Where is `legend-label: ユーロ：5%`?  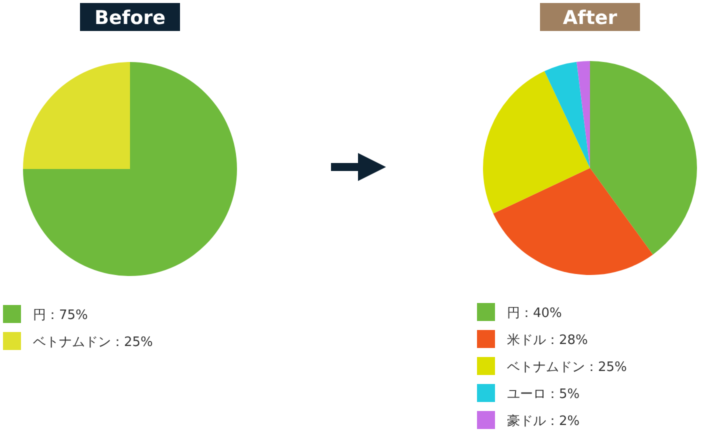 legend-label: ユーロ：5% is located at coordinates (543, 394).